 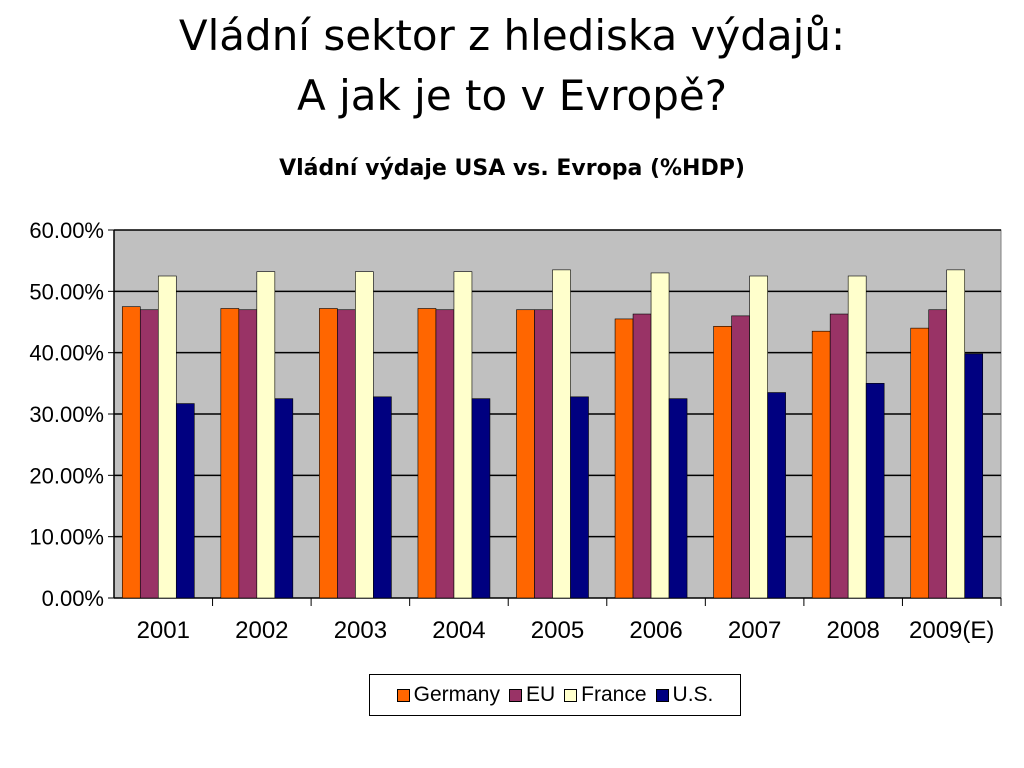 What do you see at coordinates (66, 291) in the screenshot?
I see `y-tick-label: 50.00%` at bounding box center [66, 291].